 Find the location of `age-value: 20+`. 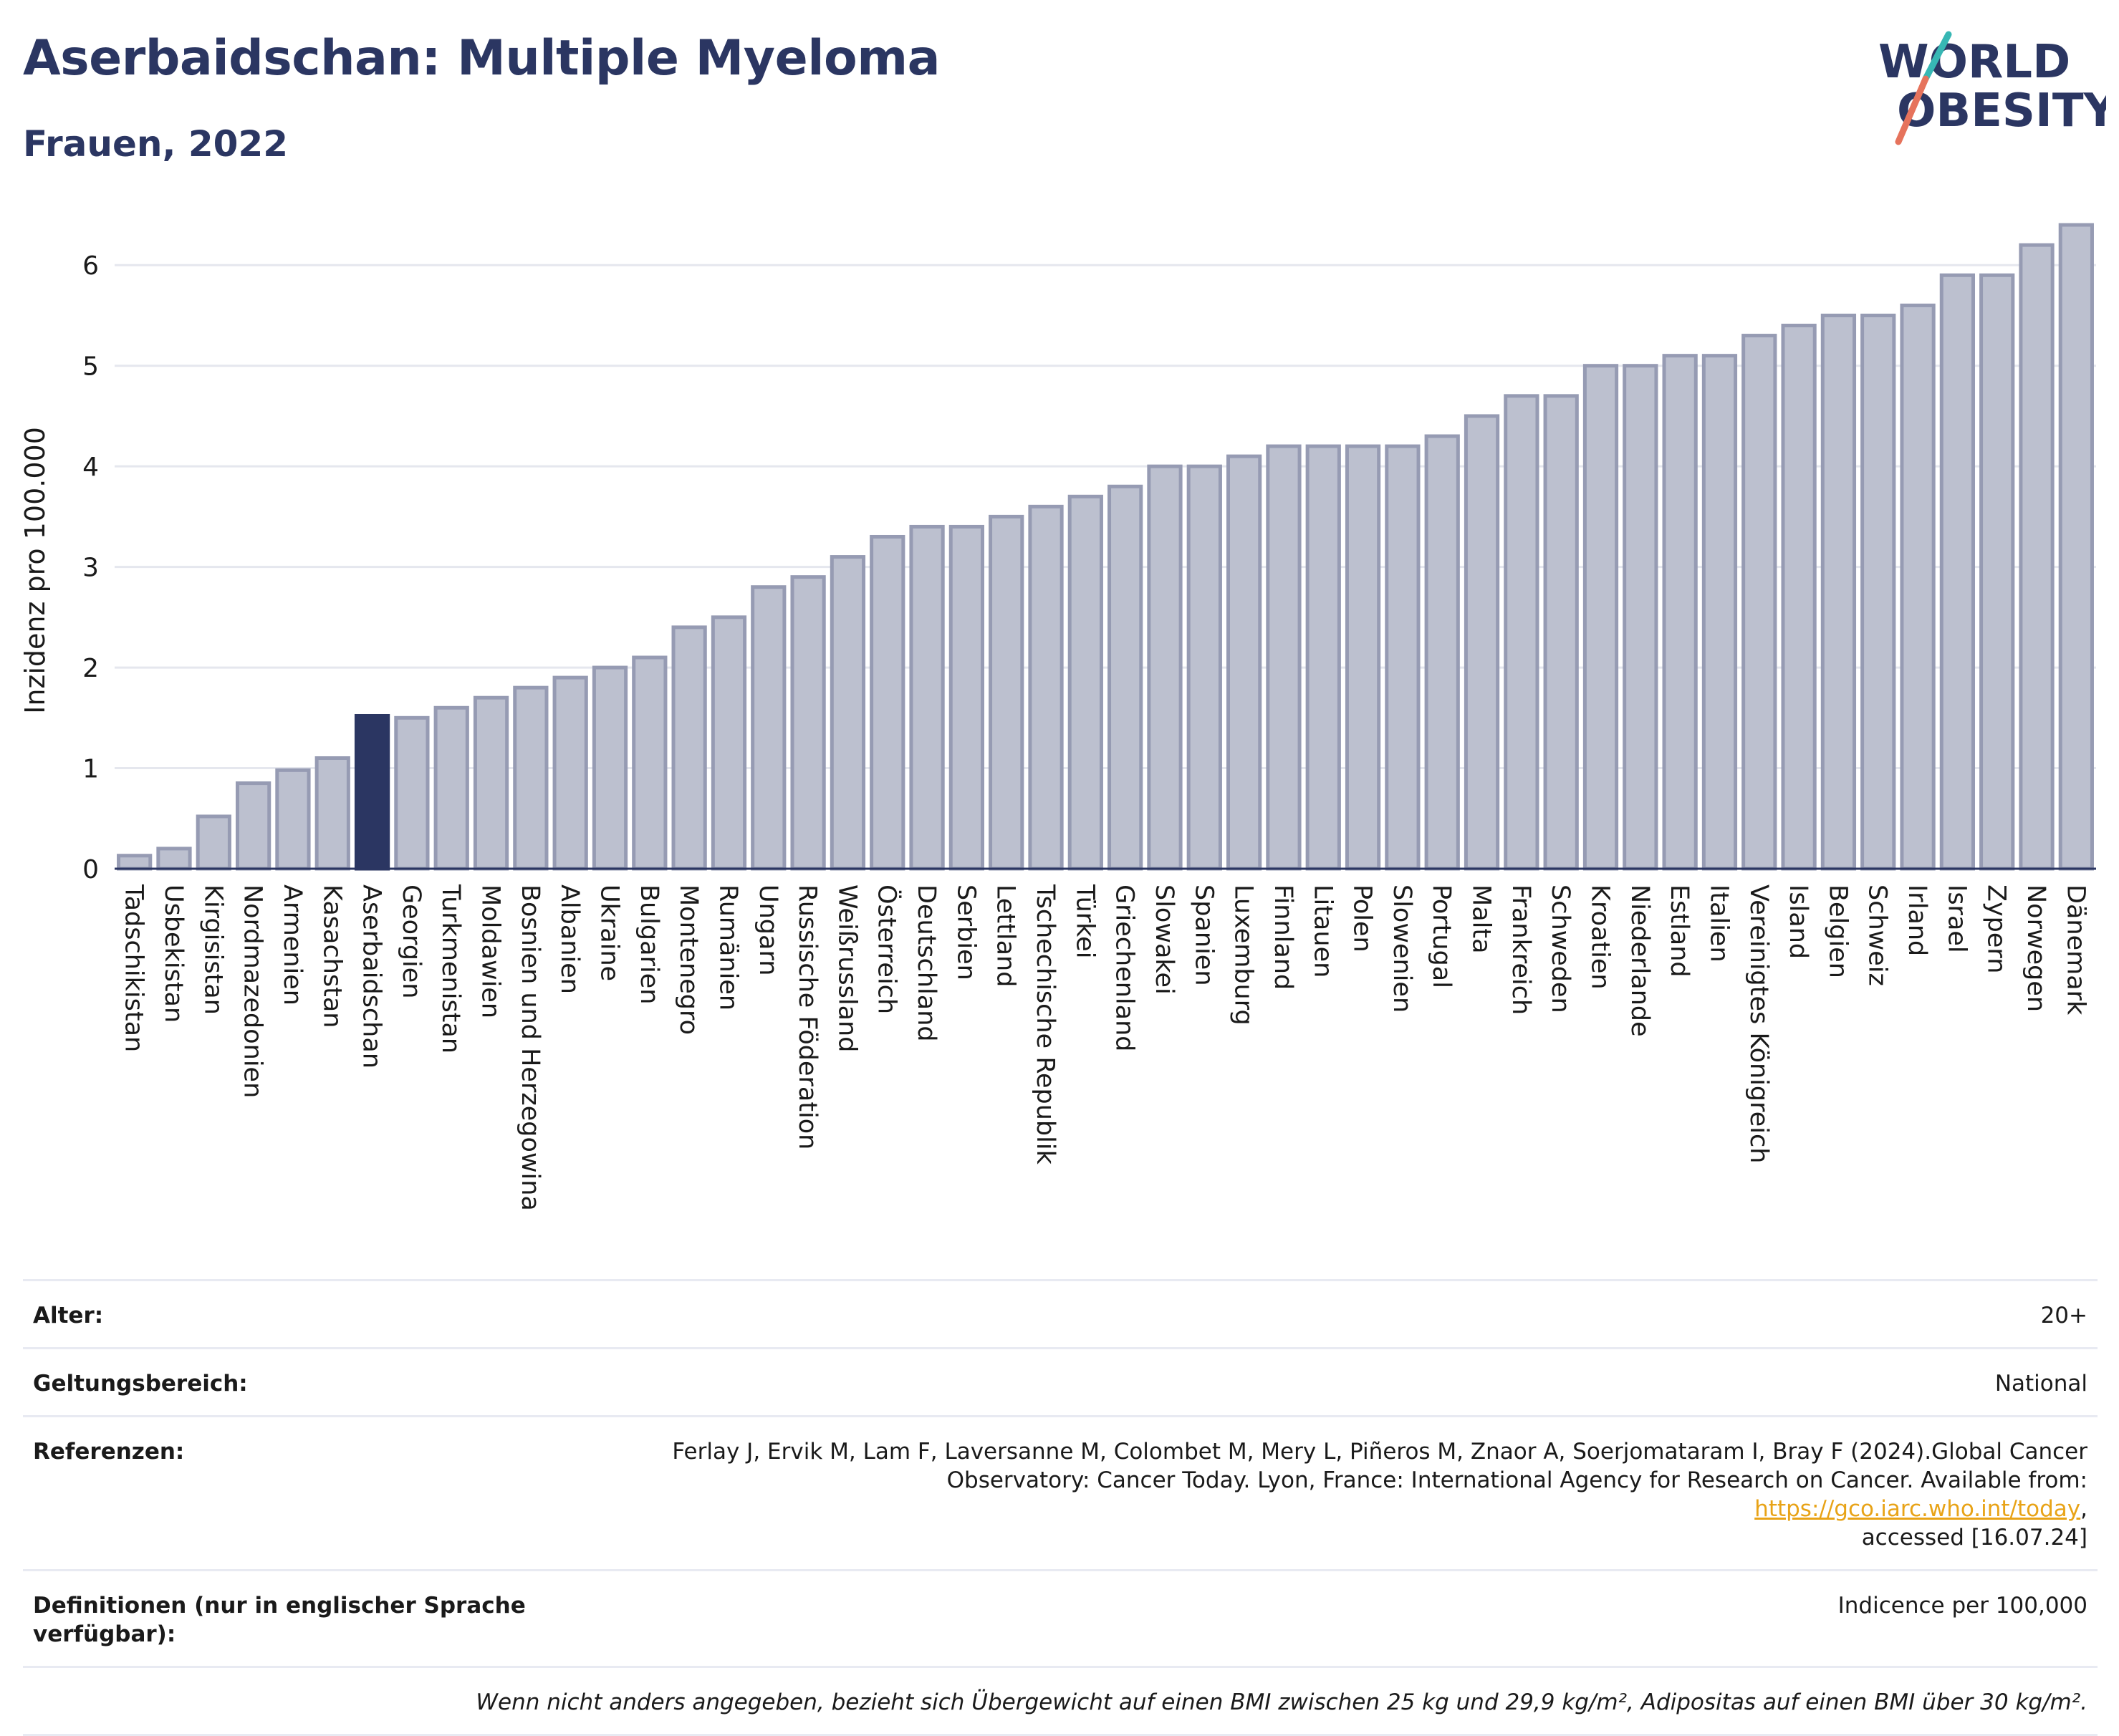

age-value: 20+ is located at coordinates (2063, 1315).